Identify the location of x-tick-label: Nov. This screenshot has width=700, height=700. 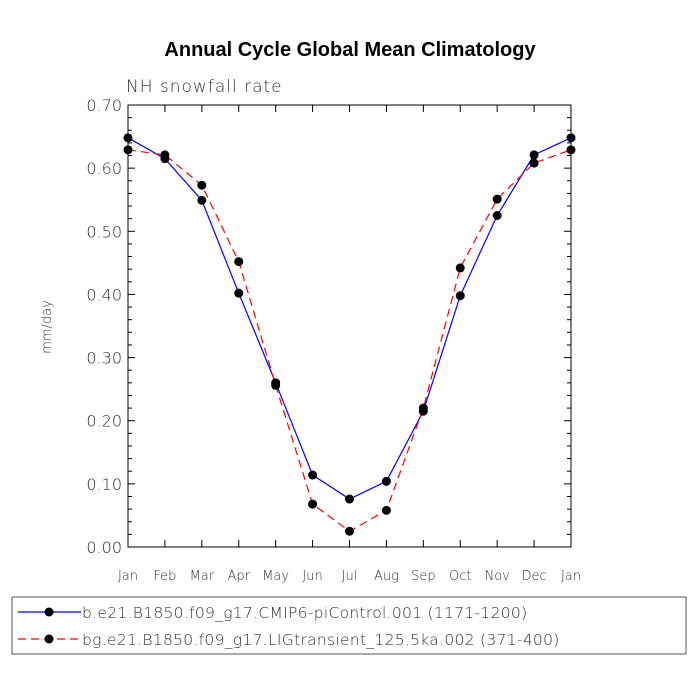
(496, 576).